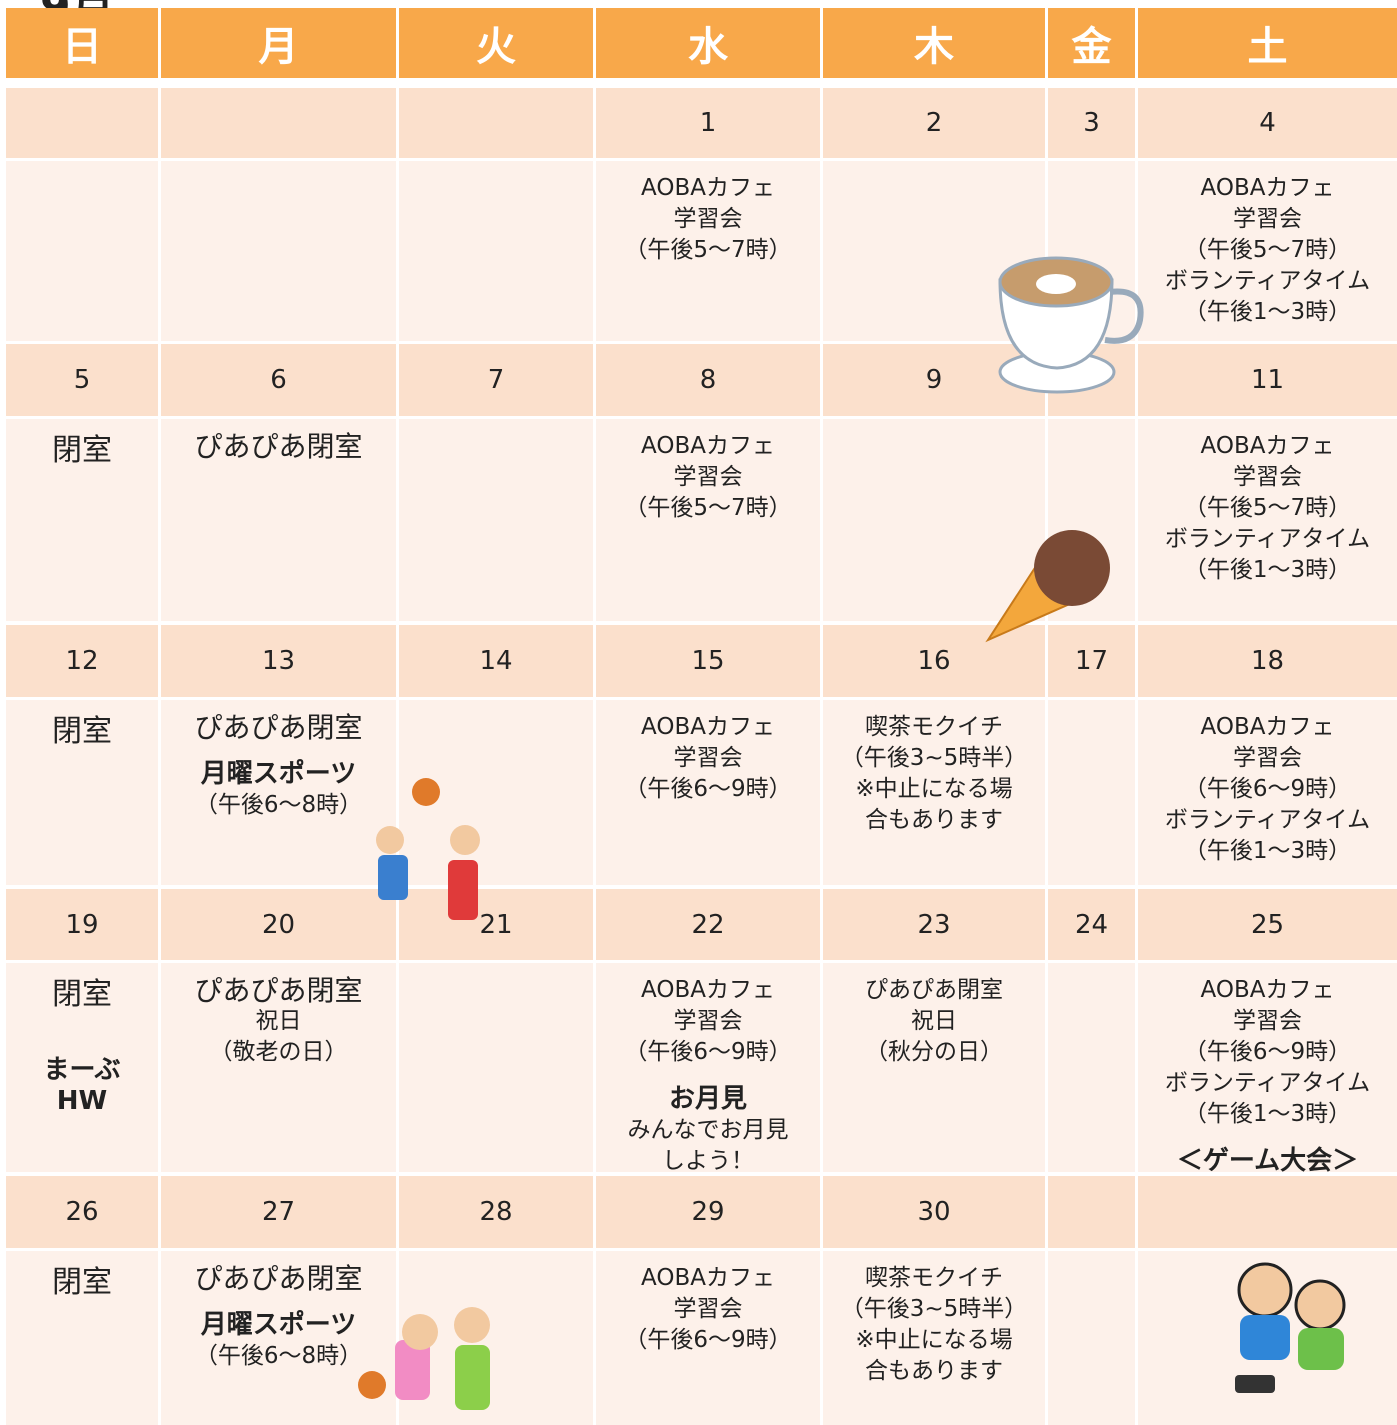  Describe the element at coordinates (1267, 43) in the screenshot. I see `weekday-header: 土` at that location.